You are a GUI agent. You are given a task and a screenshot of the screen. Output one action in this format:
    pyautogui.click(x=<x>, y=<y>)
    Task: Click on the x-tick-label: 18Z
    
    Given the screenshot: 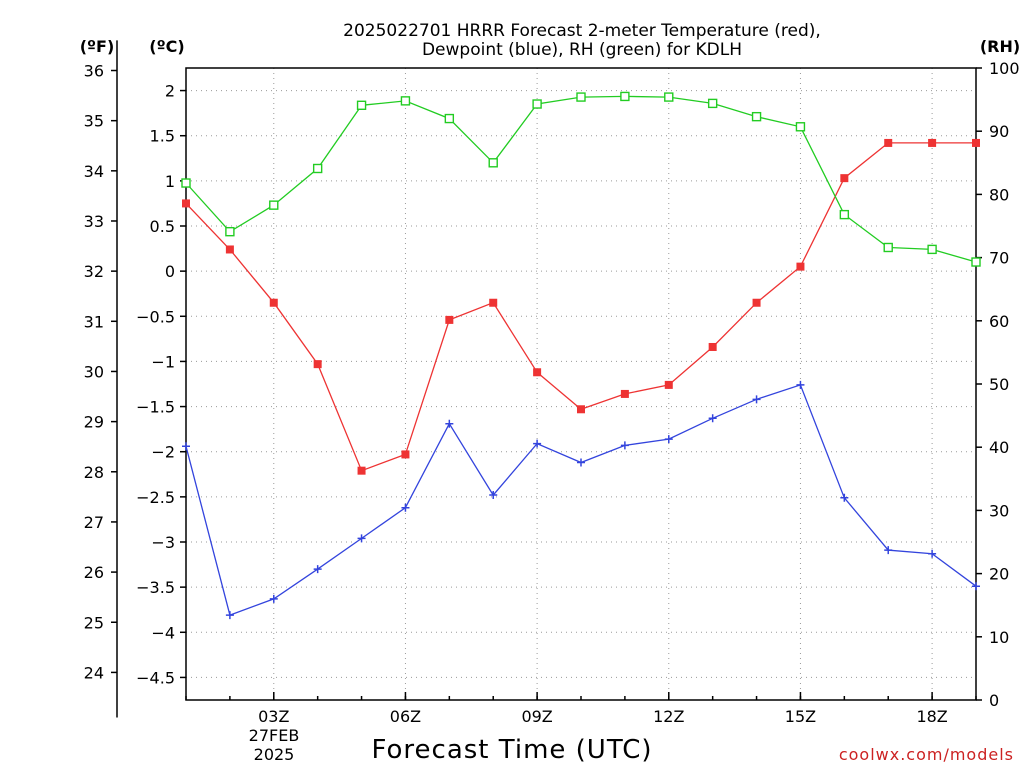 What is the action you would take?
    pyautogui.click(x=931, y=716)
    